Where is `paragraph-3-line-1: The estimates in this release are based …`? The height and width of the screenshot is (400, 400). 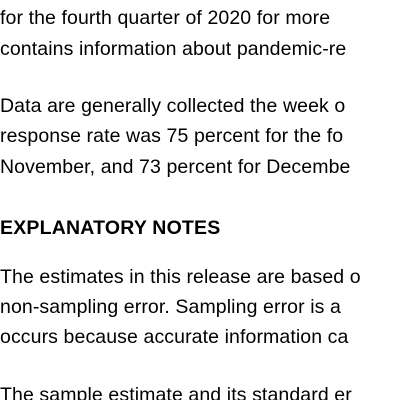 paragraph-3-line-1: The estimates in this release are based … is located at coordinates (180, 277).